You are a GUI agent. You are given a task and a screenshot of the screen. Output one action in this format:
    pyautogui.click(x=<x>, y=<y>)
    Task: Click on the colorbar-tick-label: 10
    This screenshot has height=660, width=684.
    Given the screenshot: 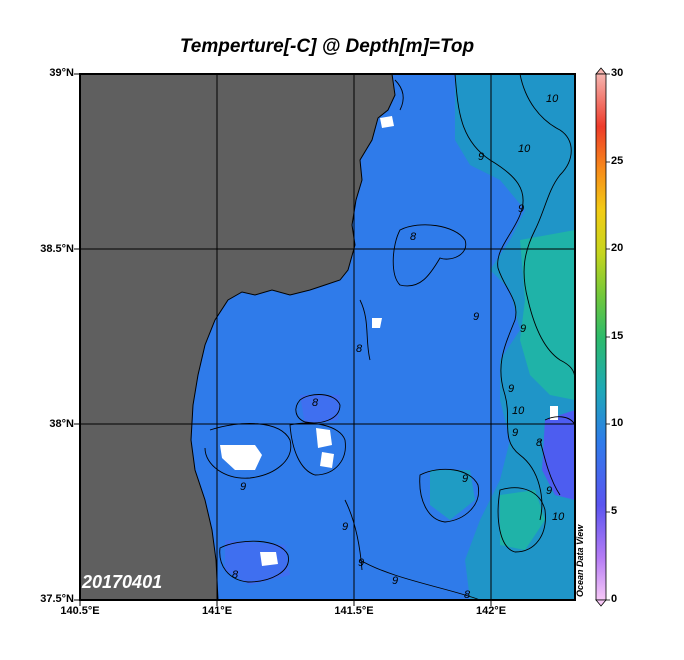 What is the action you would take?
    pyautogui.click(x=617, y=423)
    